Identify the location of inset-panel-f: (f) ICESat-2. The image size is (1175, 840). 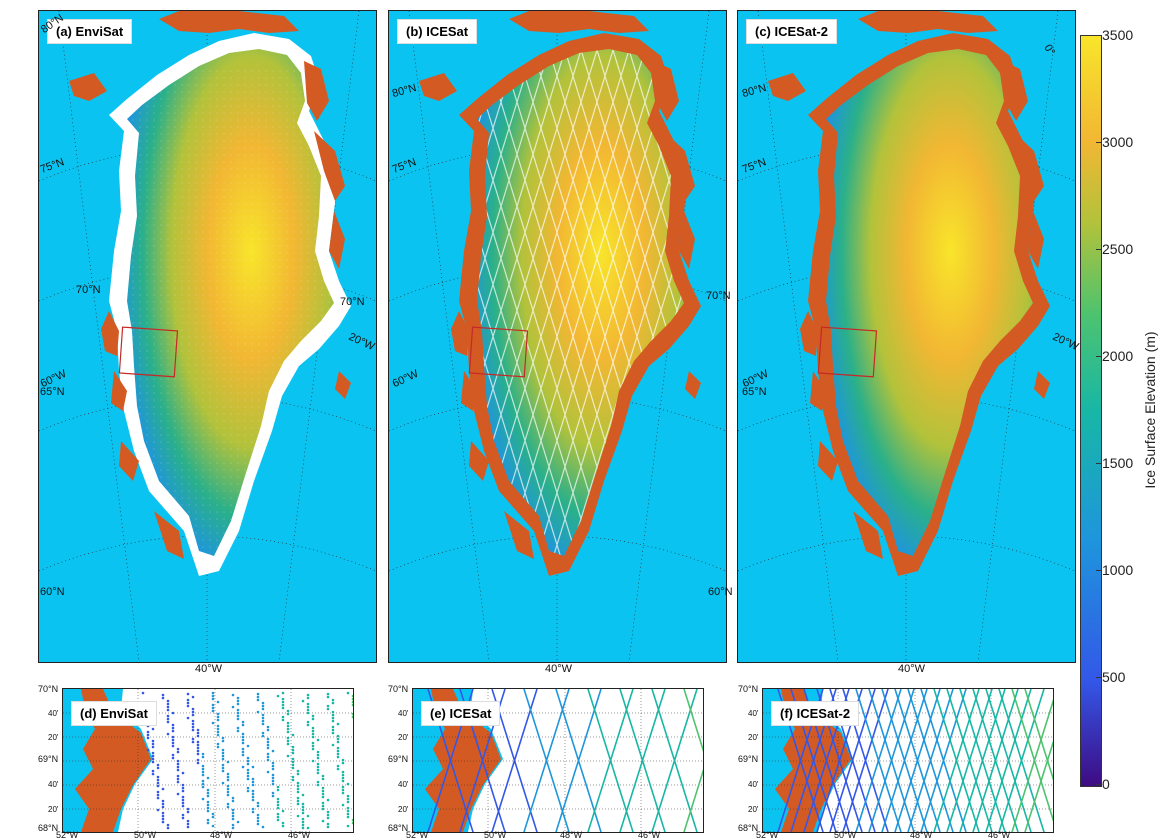
(908, 760).